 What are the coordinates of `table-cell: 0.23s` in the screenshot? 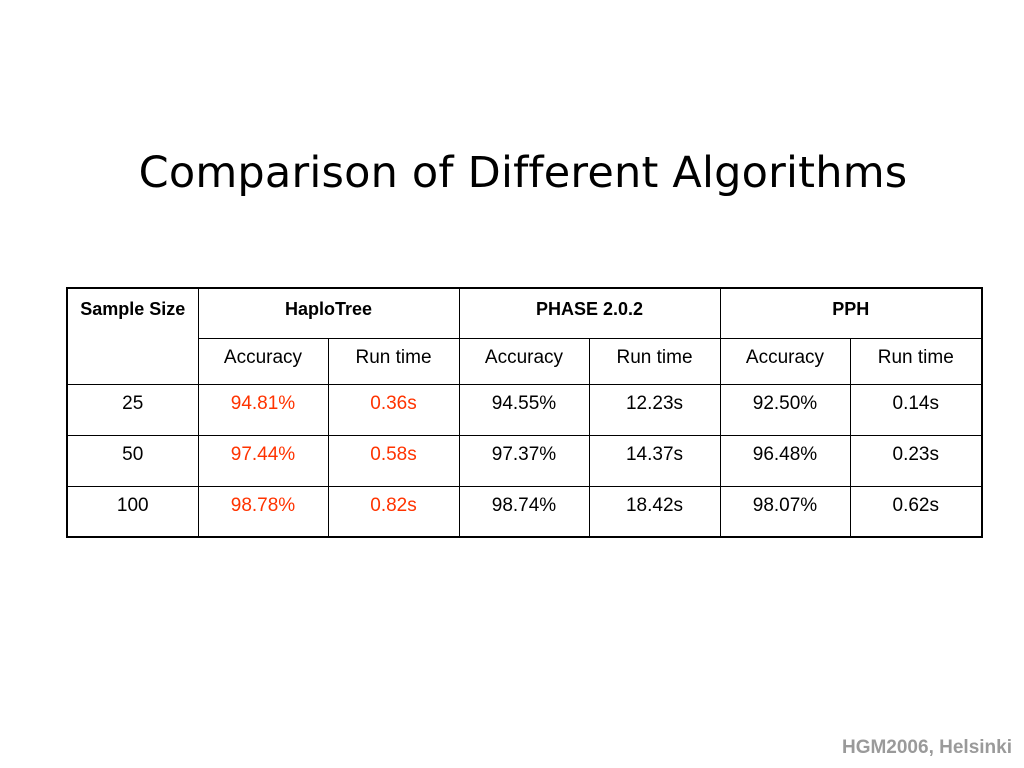 It's located at (916, 460).